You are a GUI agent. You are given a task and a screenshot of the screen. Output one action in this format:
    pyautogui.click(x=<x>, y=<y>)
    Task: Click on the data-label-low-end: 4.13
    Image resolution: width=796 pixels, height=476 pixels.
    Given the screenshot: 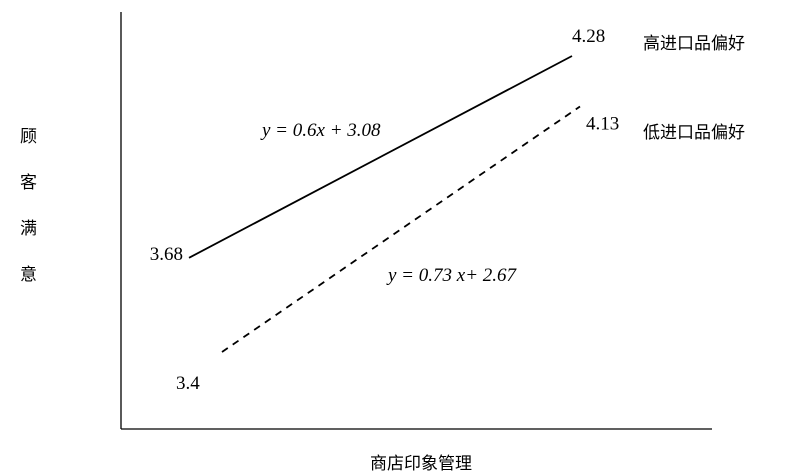 What is the action you would take?
    pyautogui.click(x=602, y=123)
    